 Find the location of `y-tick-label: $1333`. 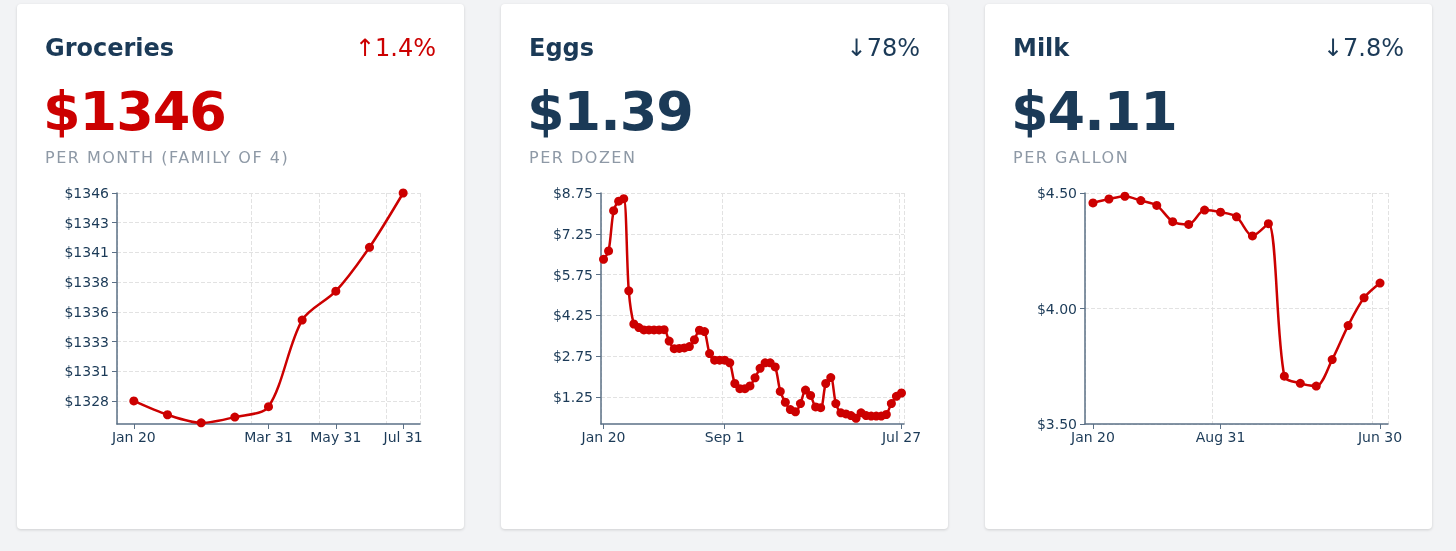

y-tick-label: $1333 is located at coordinates (86, 341).